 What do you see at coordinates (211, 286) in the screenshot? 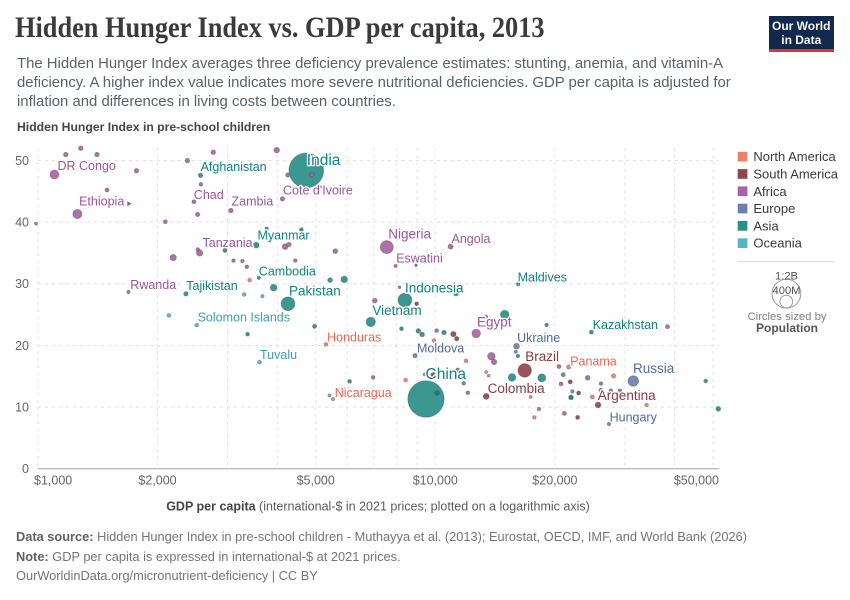
I see `svg-text: Tajikistan` at bounding box center [211, 286].